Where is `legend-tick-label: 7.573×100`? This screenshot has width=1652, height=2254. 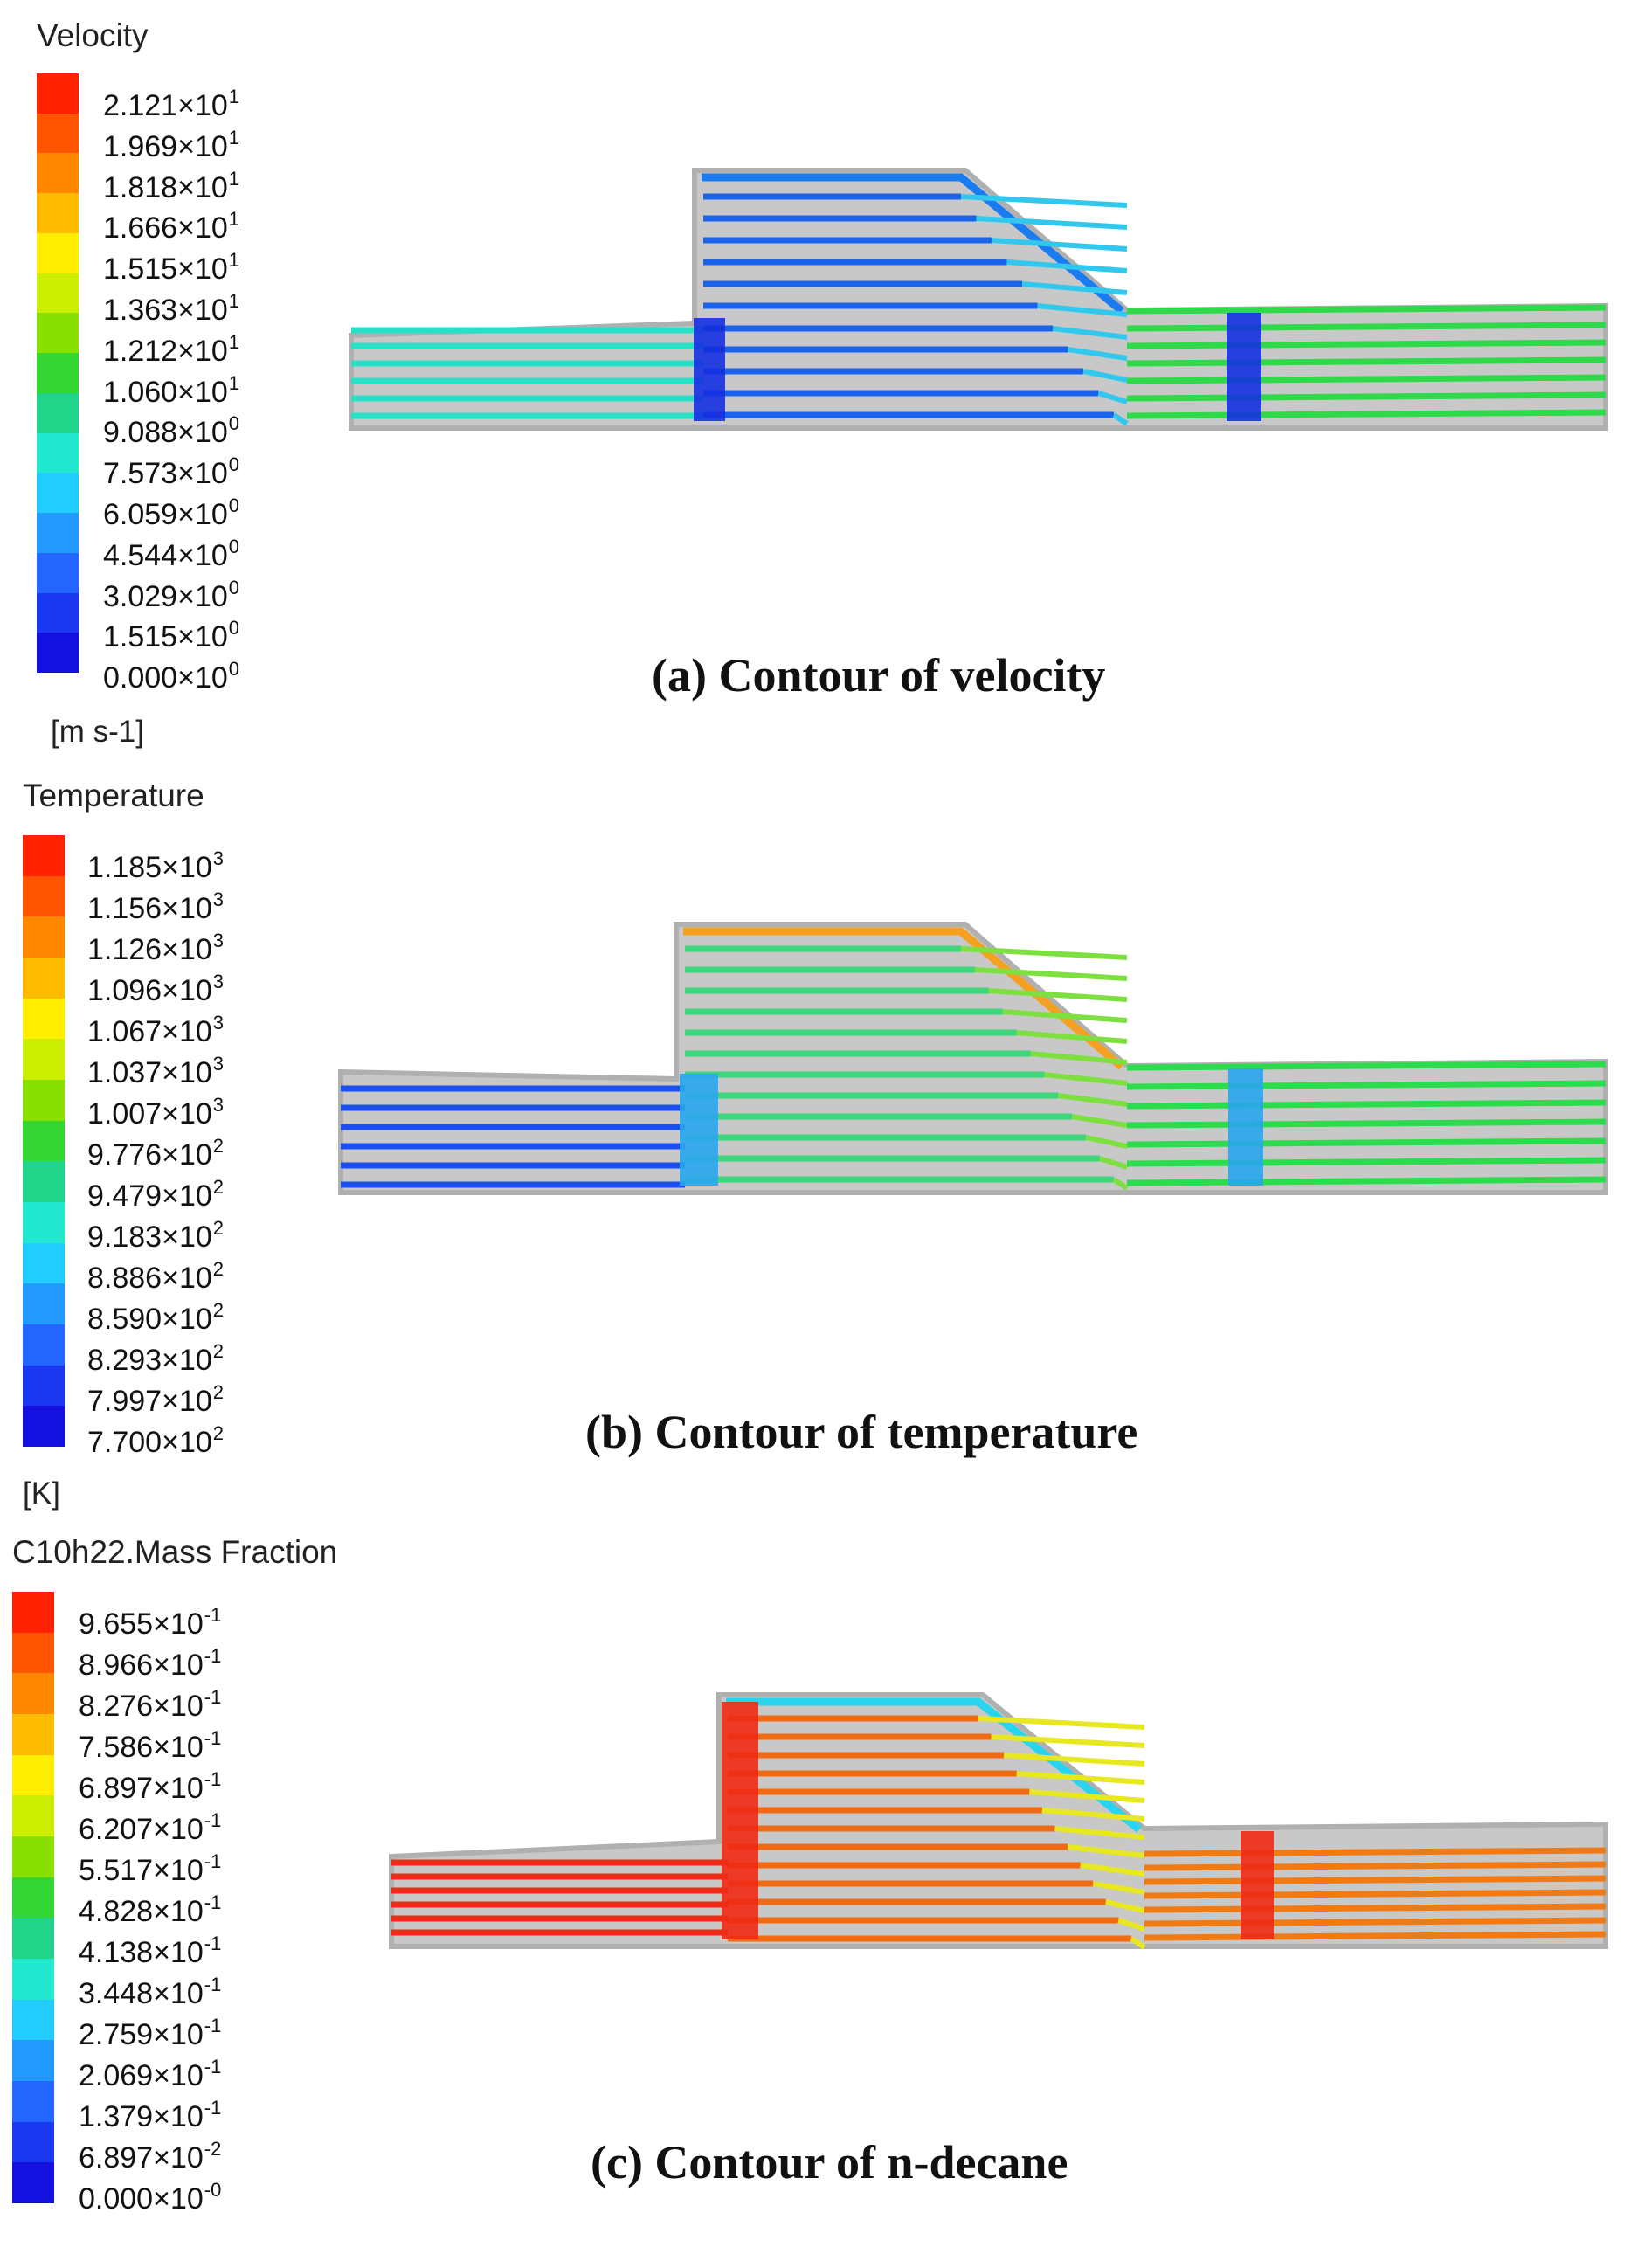 legend-tick-label: 7.573×100 is located at coordinates (171, 472).